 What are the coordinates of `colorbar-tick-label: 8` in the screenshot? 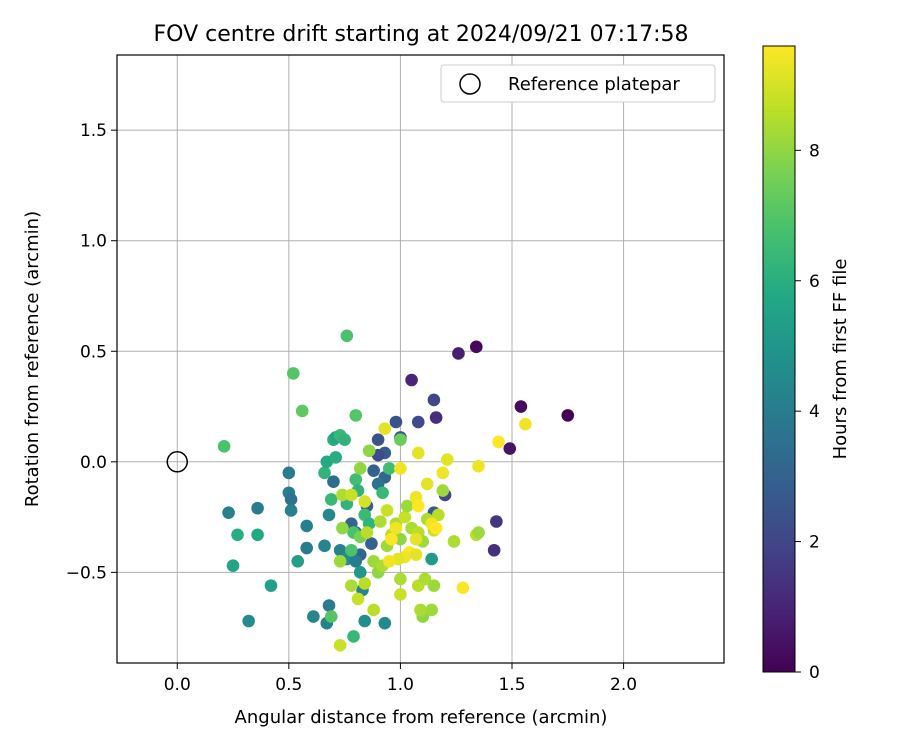 It's located at (814, 151).